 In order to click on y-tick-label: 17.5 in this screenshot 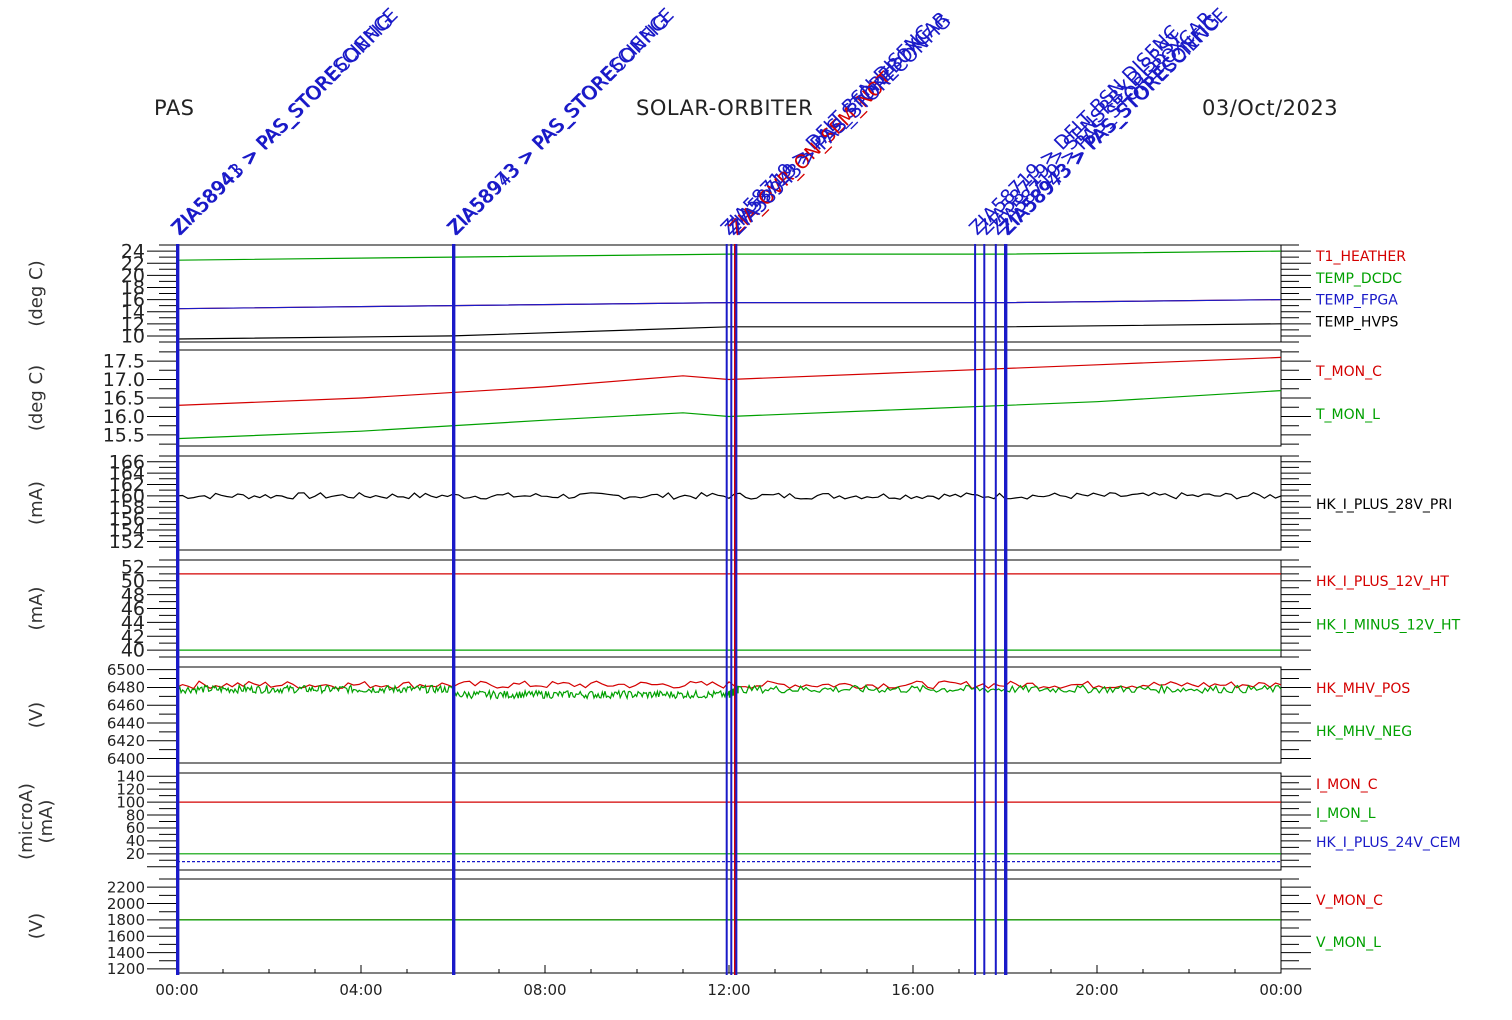, I will do `click(124, 362)`.